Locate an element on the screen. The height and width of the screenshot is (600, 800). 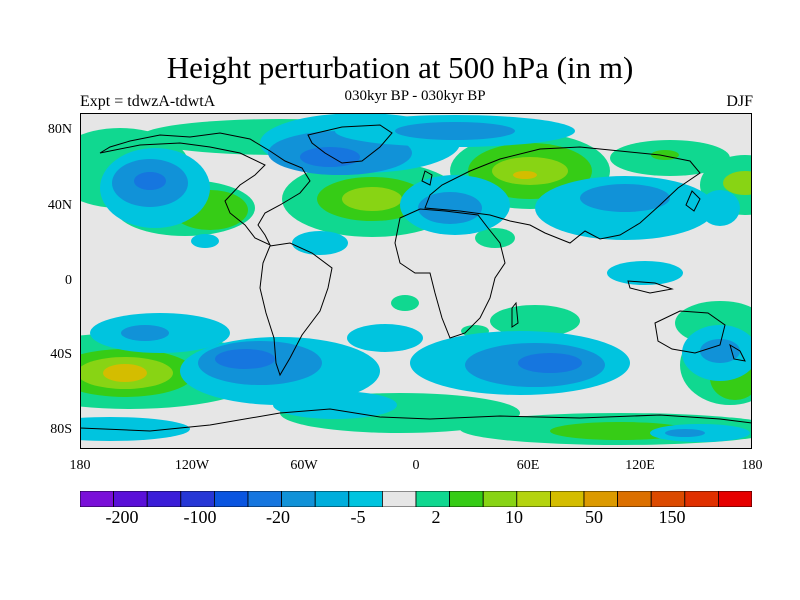
colorbar-label: 2 is located at coordinates (436, 517).